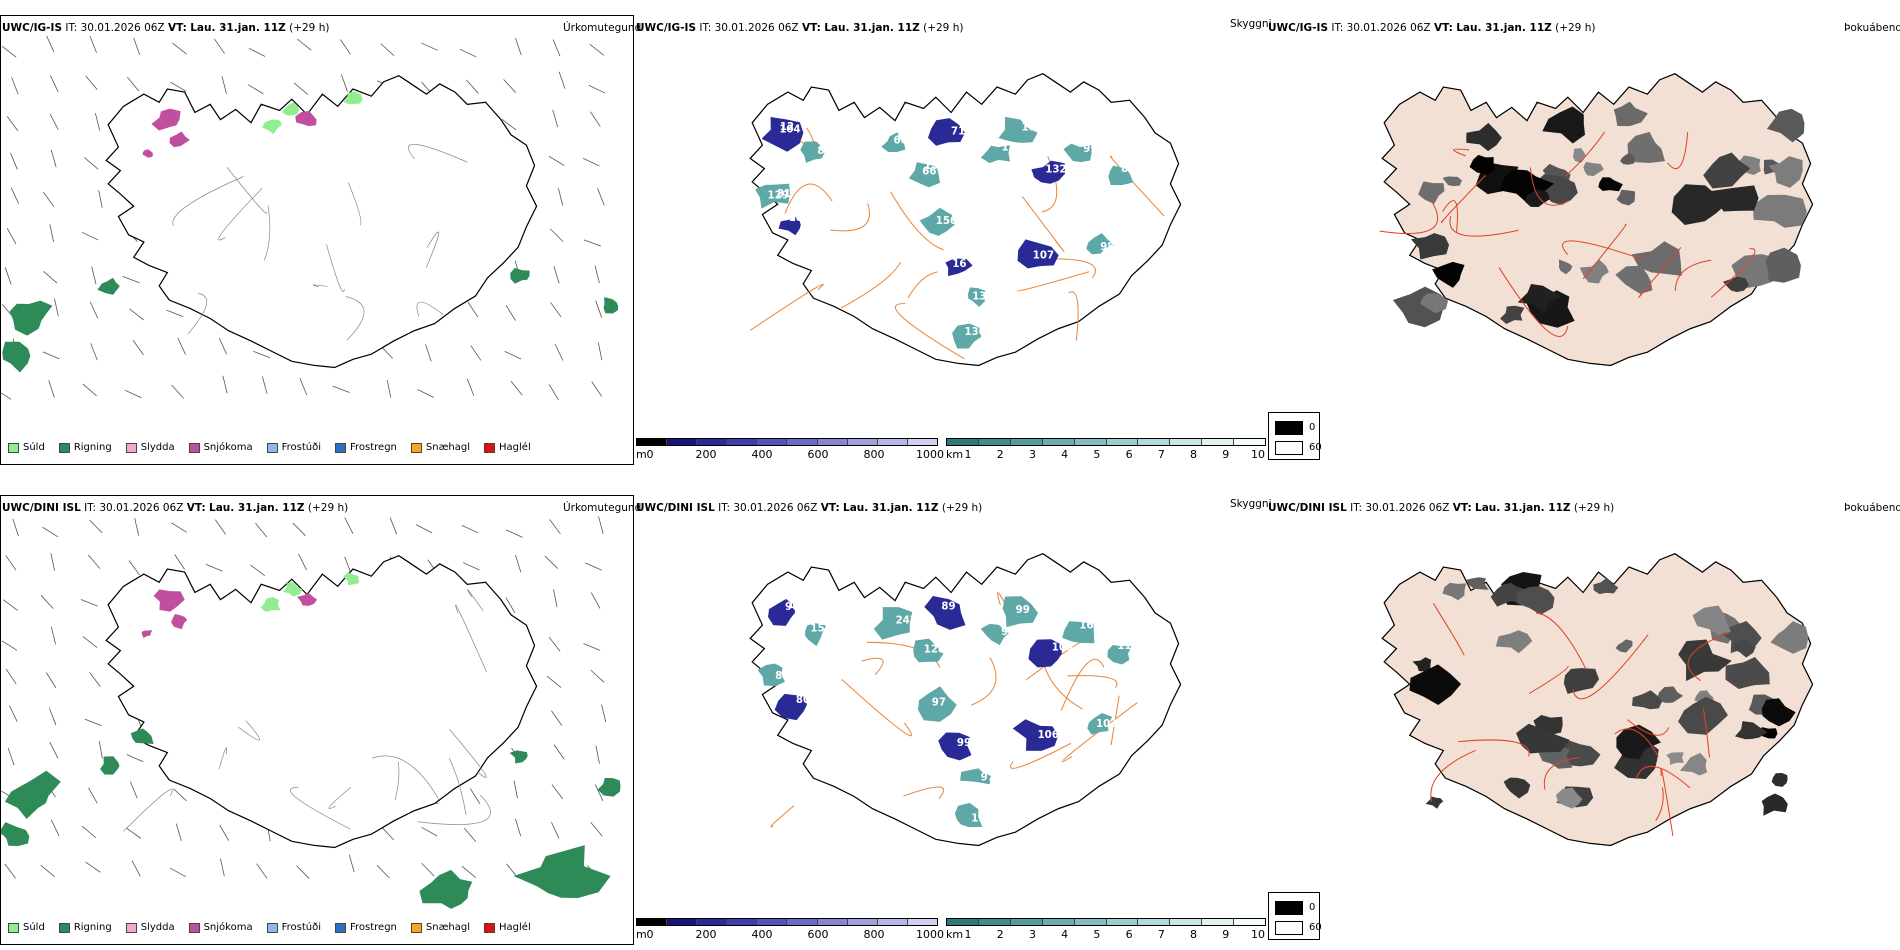  What do you see at coordinates (904, 136) in the screenshot?
I see `cloudbase-label: 84` at bounding box center [904, 136].